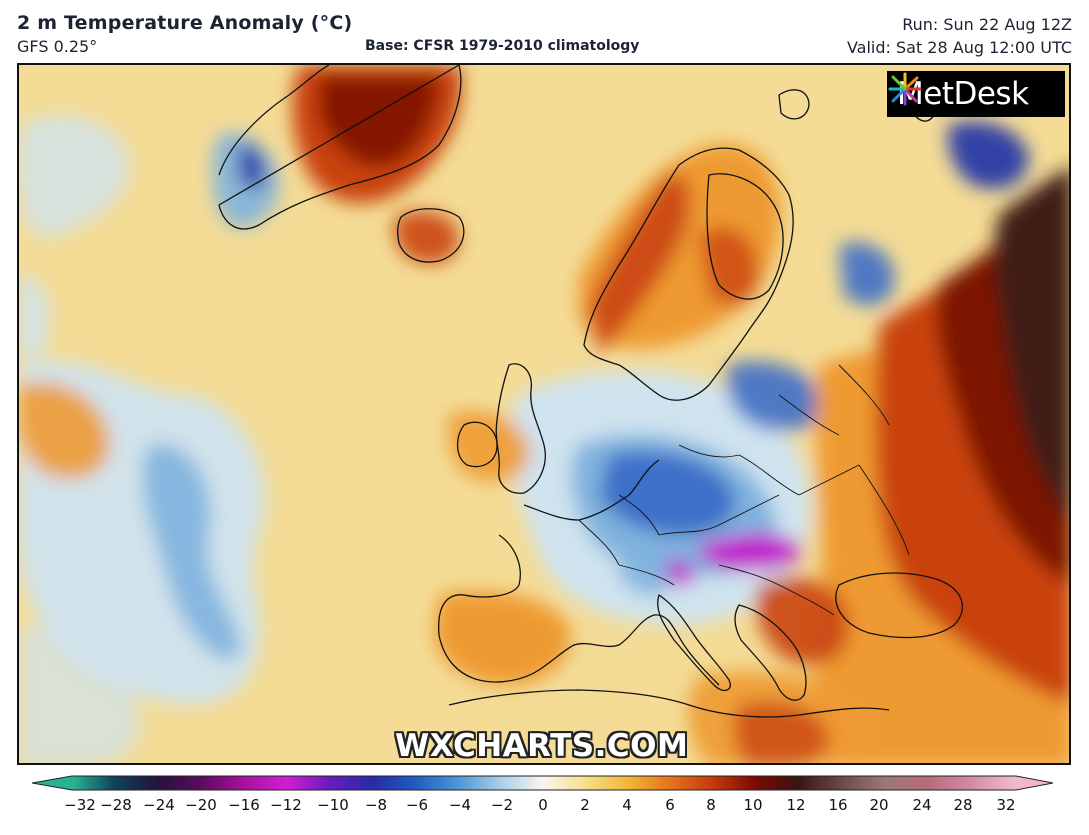 The image size is (1089, 835). What do you see at coordinates (502, 805) in the screenshot?
I see `colorbar-tick-label: −2` at bounding box center [502, 805].